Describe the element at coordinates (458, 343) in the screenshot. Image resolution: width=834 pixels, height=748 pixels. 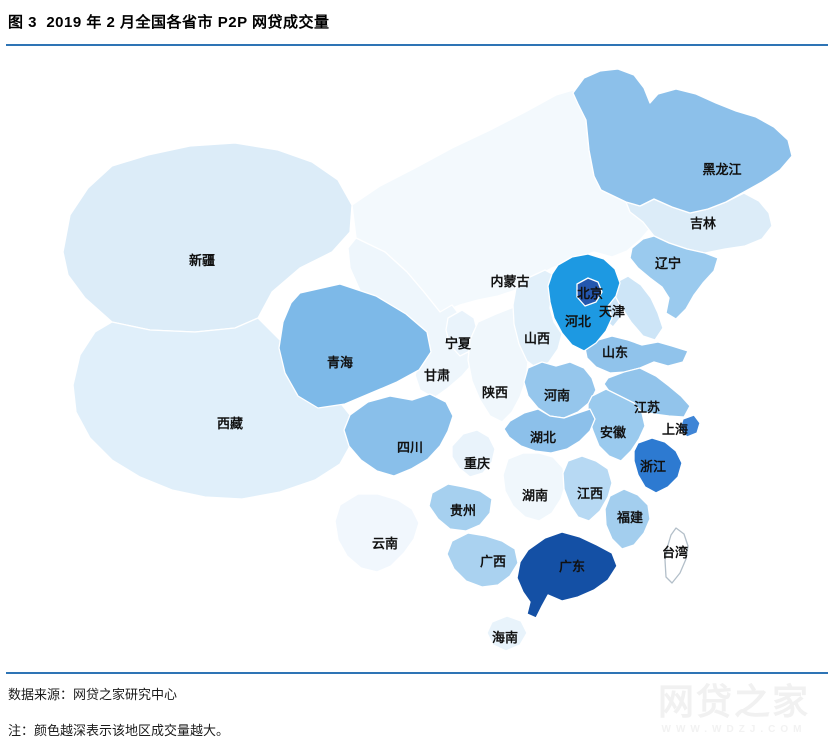
I see `region-label-ningxia: 宁夏` at that location.